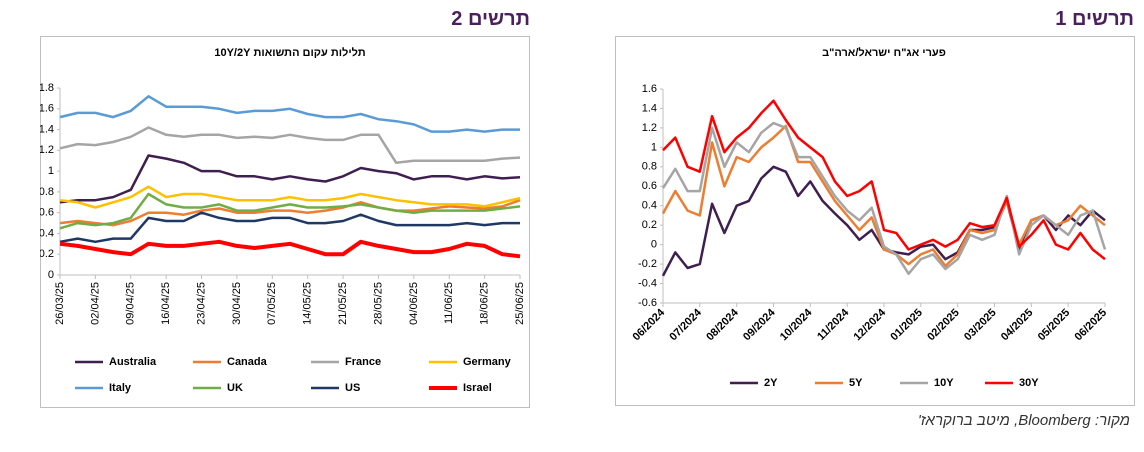 This screenshot has height=452, width=1144. I want to click on x-tick-label: 11/06/25, so click(449, 303).